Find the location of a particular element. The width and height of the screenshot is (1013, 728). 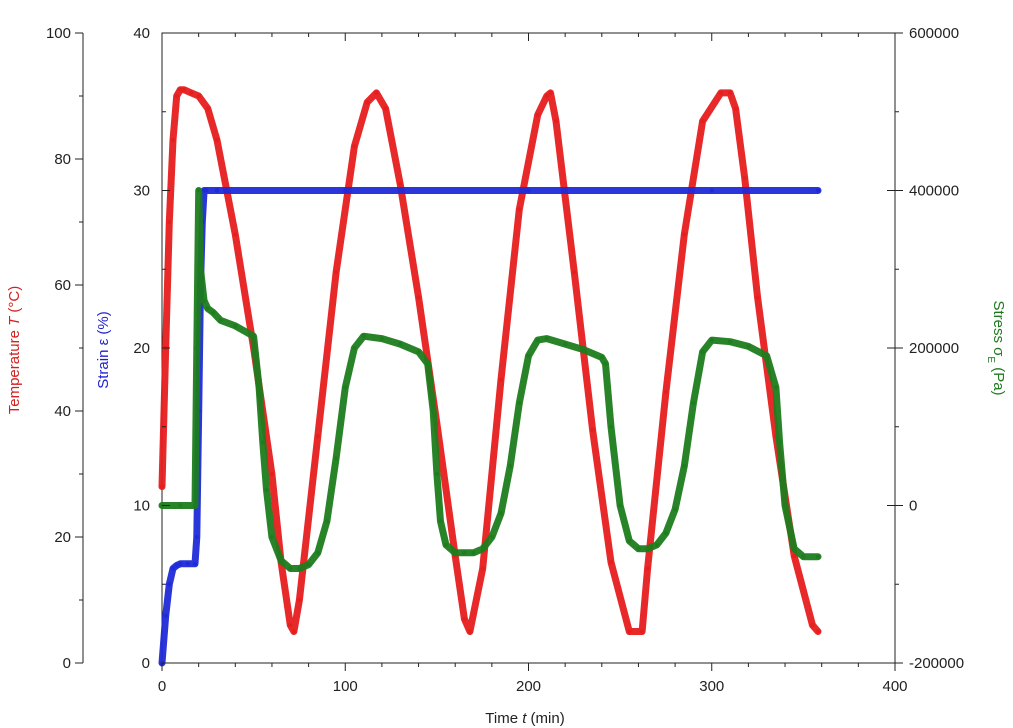

temperature-tick-label: 80 is located at coordinates (62, 159).